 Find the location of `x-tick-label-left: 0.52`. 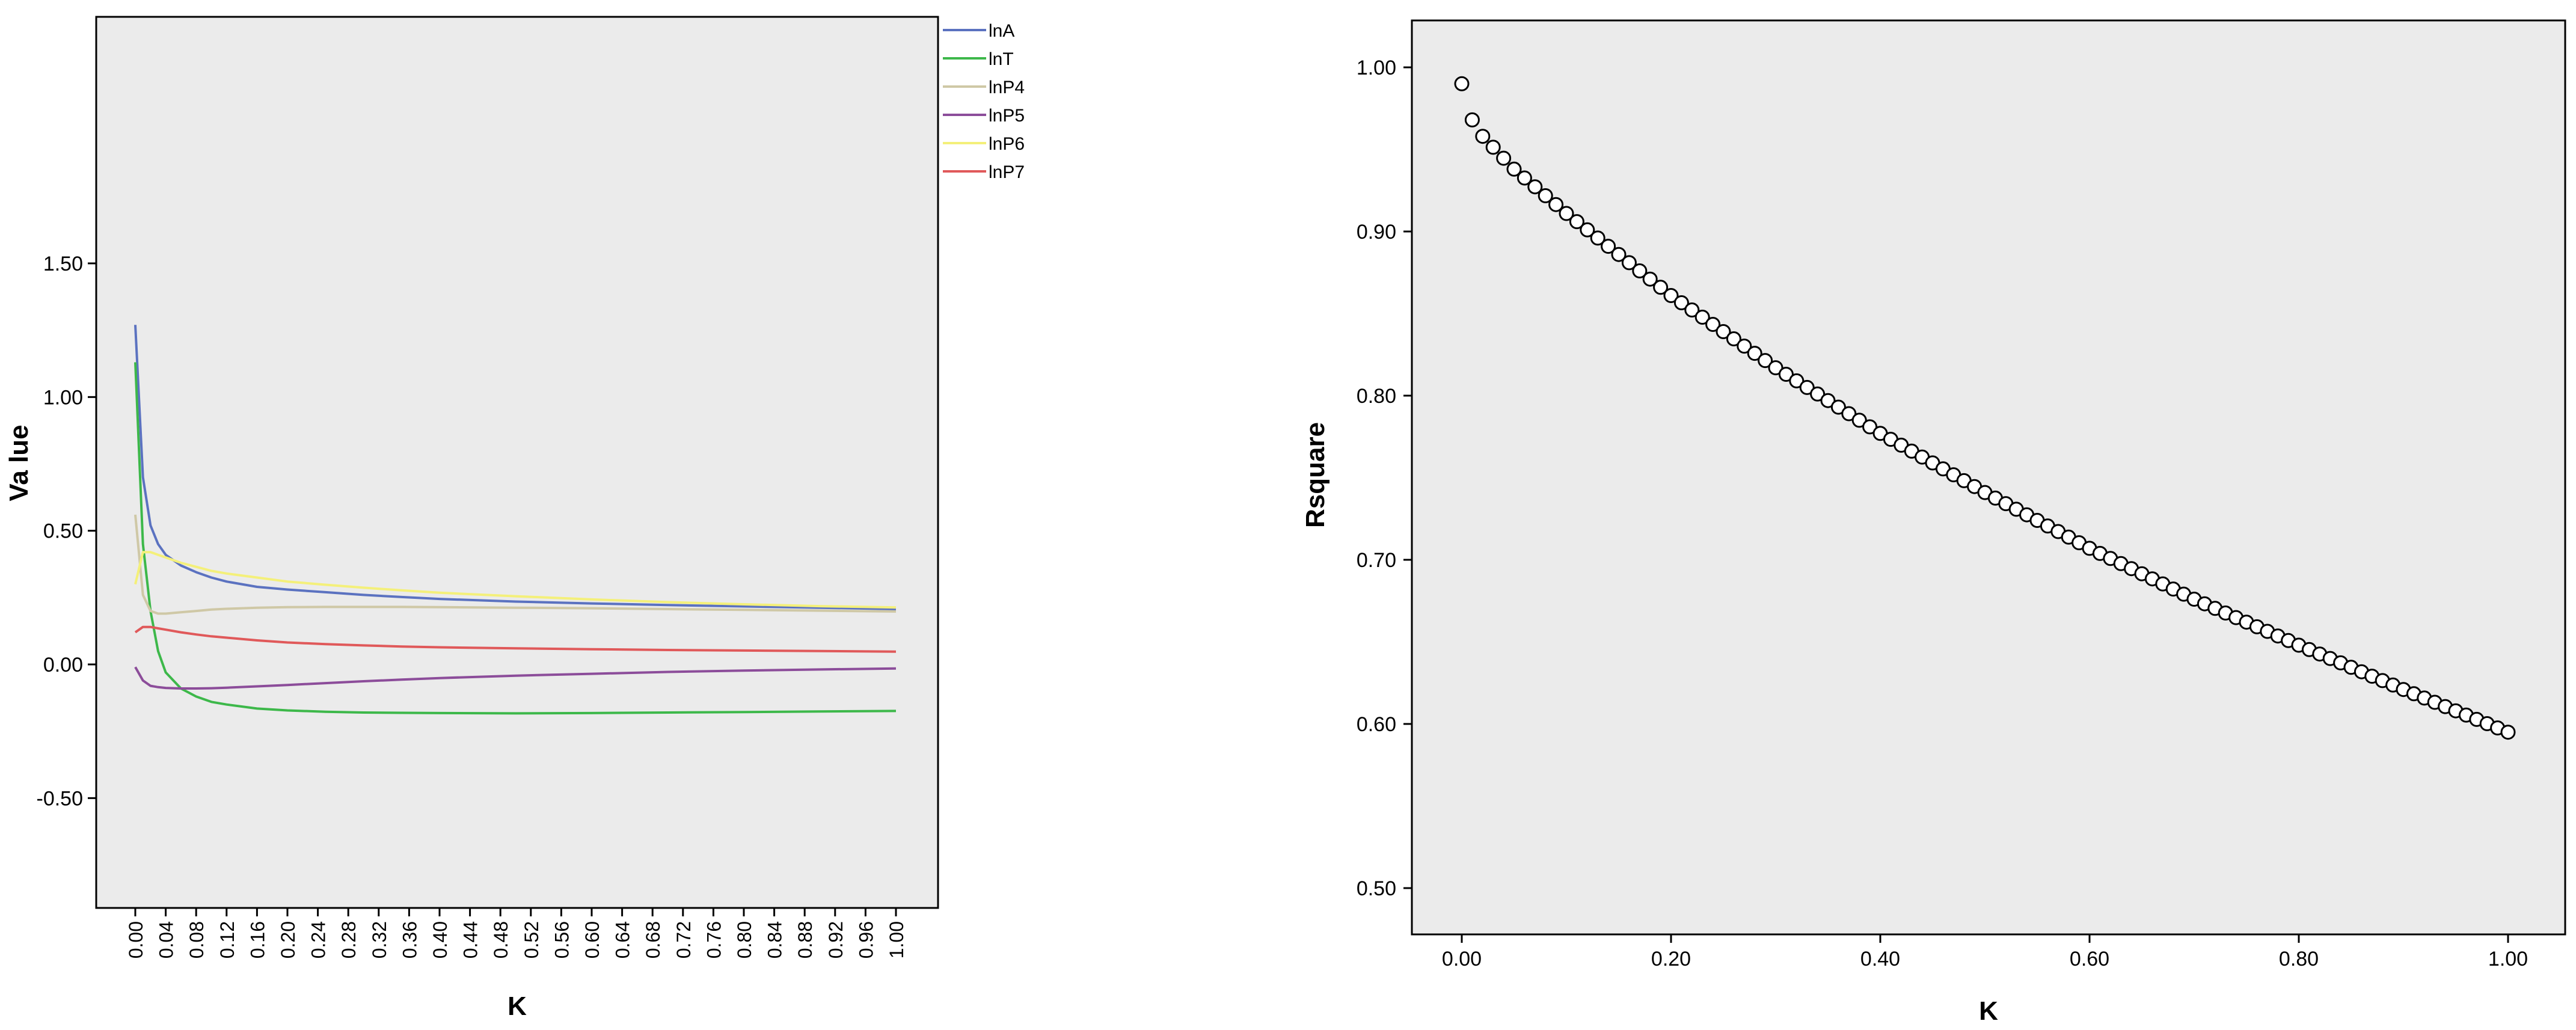

x-tick-label-left: 0.52 is located at coordinates (531, 939).